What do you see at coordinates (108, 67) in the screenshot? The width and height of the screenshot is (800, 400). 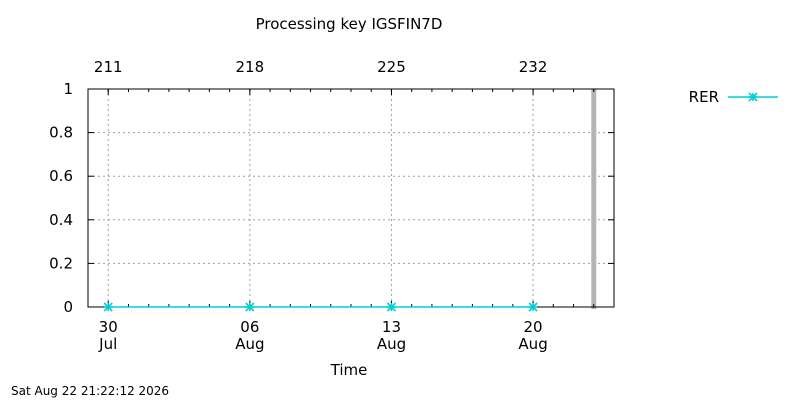 I see `x2-tick-label: 211` at bounding box center [108, 67].